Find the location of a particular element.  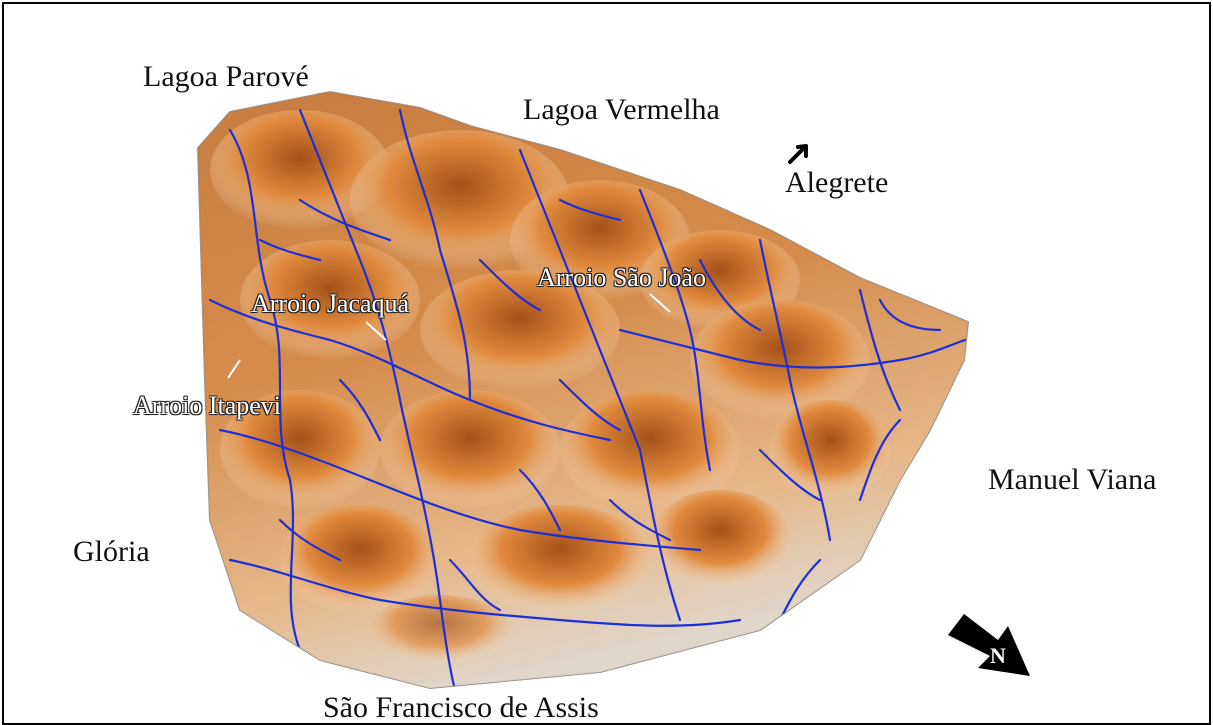

label-arroio-jacaqua: Arroio Jacaquá is located at coordinates (330, 303).